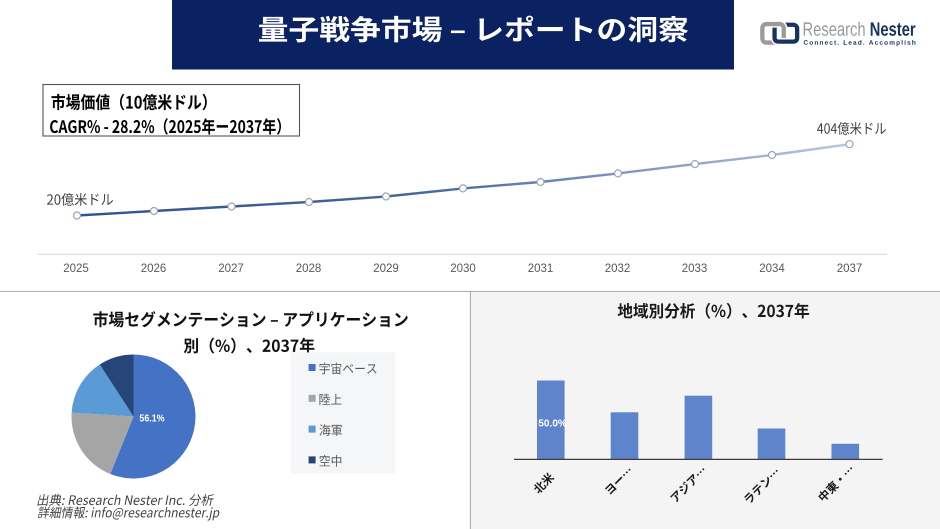  What do you see at coordinates (76, 269) in the screenshot?
I see `svg-text: 2025` at bounding box center [76, 269].